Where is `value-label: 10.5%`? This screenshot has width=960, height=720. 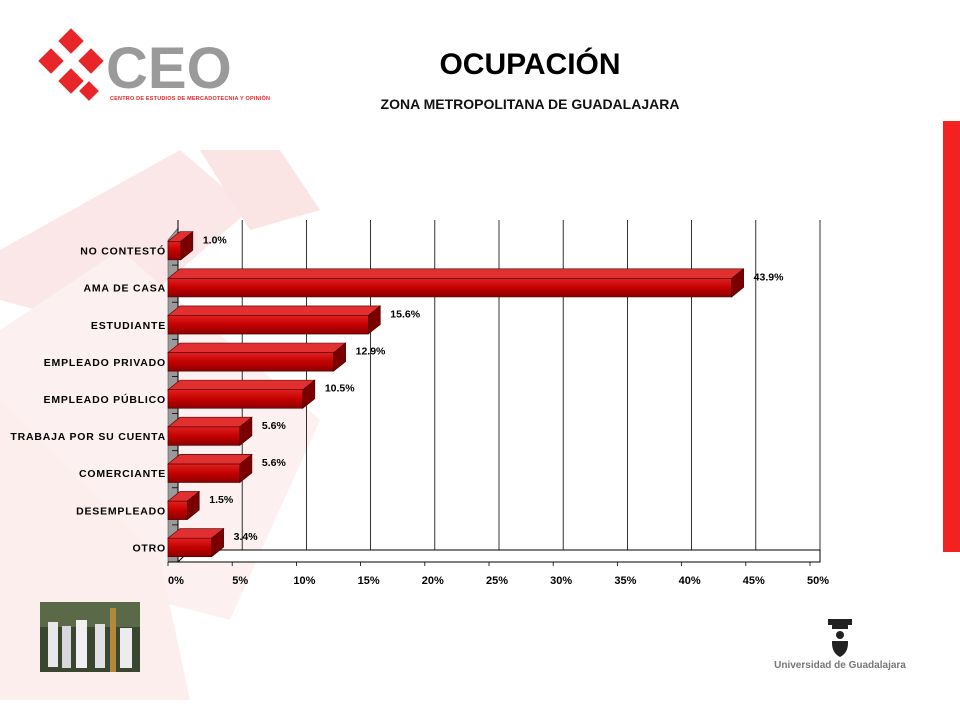 value-label: 10.5% is located at coordinates (340, 389).